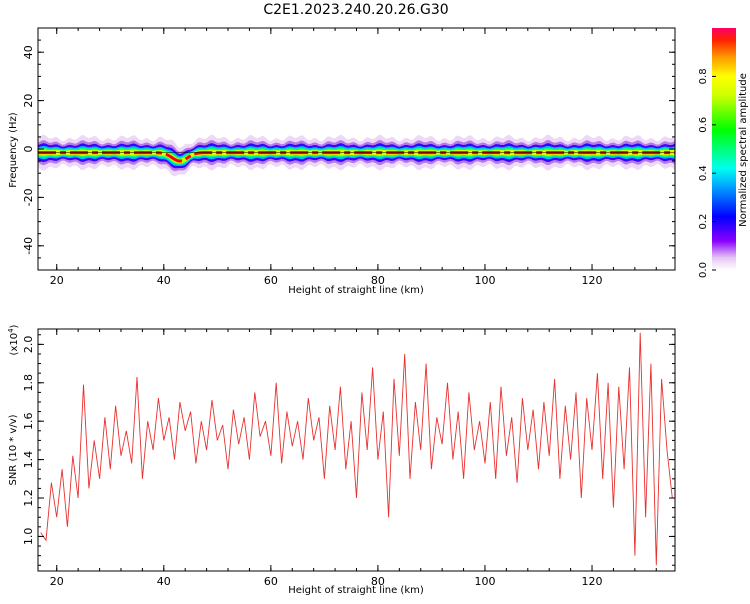 This screenshot has width=750, height=604. What do you see at coordinates (356, 590) in the screenshot?
I see `snr-xlabel: Height of straight line (km)` at bounding box center [356, 590].